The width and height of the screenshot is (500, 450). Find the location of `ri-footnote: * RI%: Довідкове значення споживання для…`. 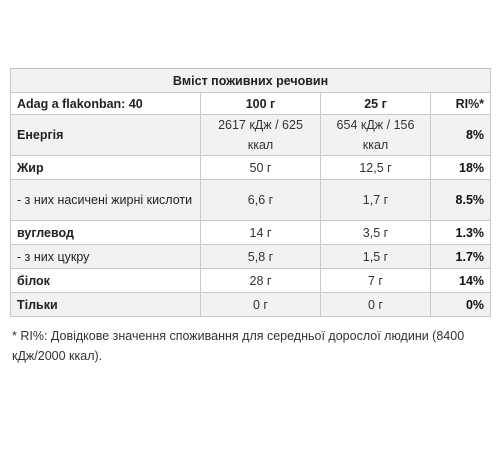

ri-footnote: * RI%: Довідкове значення споживання для… is located at coordinates (238, 346).